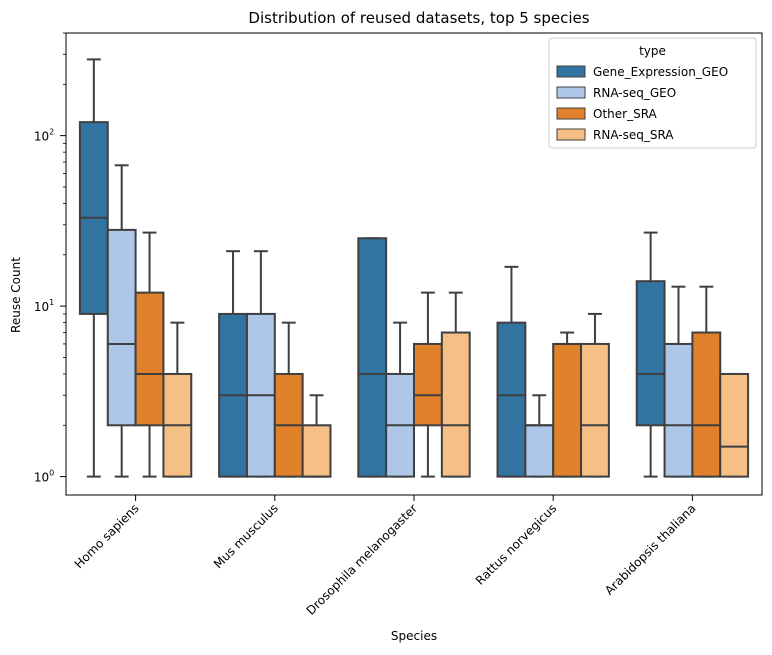  What do you see at coordinates (414, 636) in the screenshot?
I see `x-axis-label: Species` at bounding box center [414, 636].